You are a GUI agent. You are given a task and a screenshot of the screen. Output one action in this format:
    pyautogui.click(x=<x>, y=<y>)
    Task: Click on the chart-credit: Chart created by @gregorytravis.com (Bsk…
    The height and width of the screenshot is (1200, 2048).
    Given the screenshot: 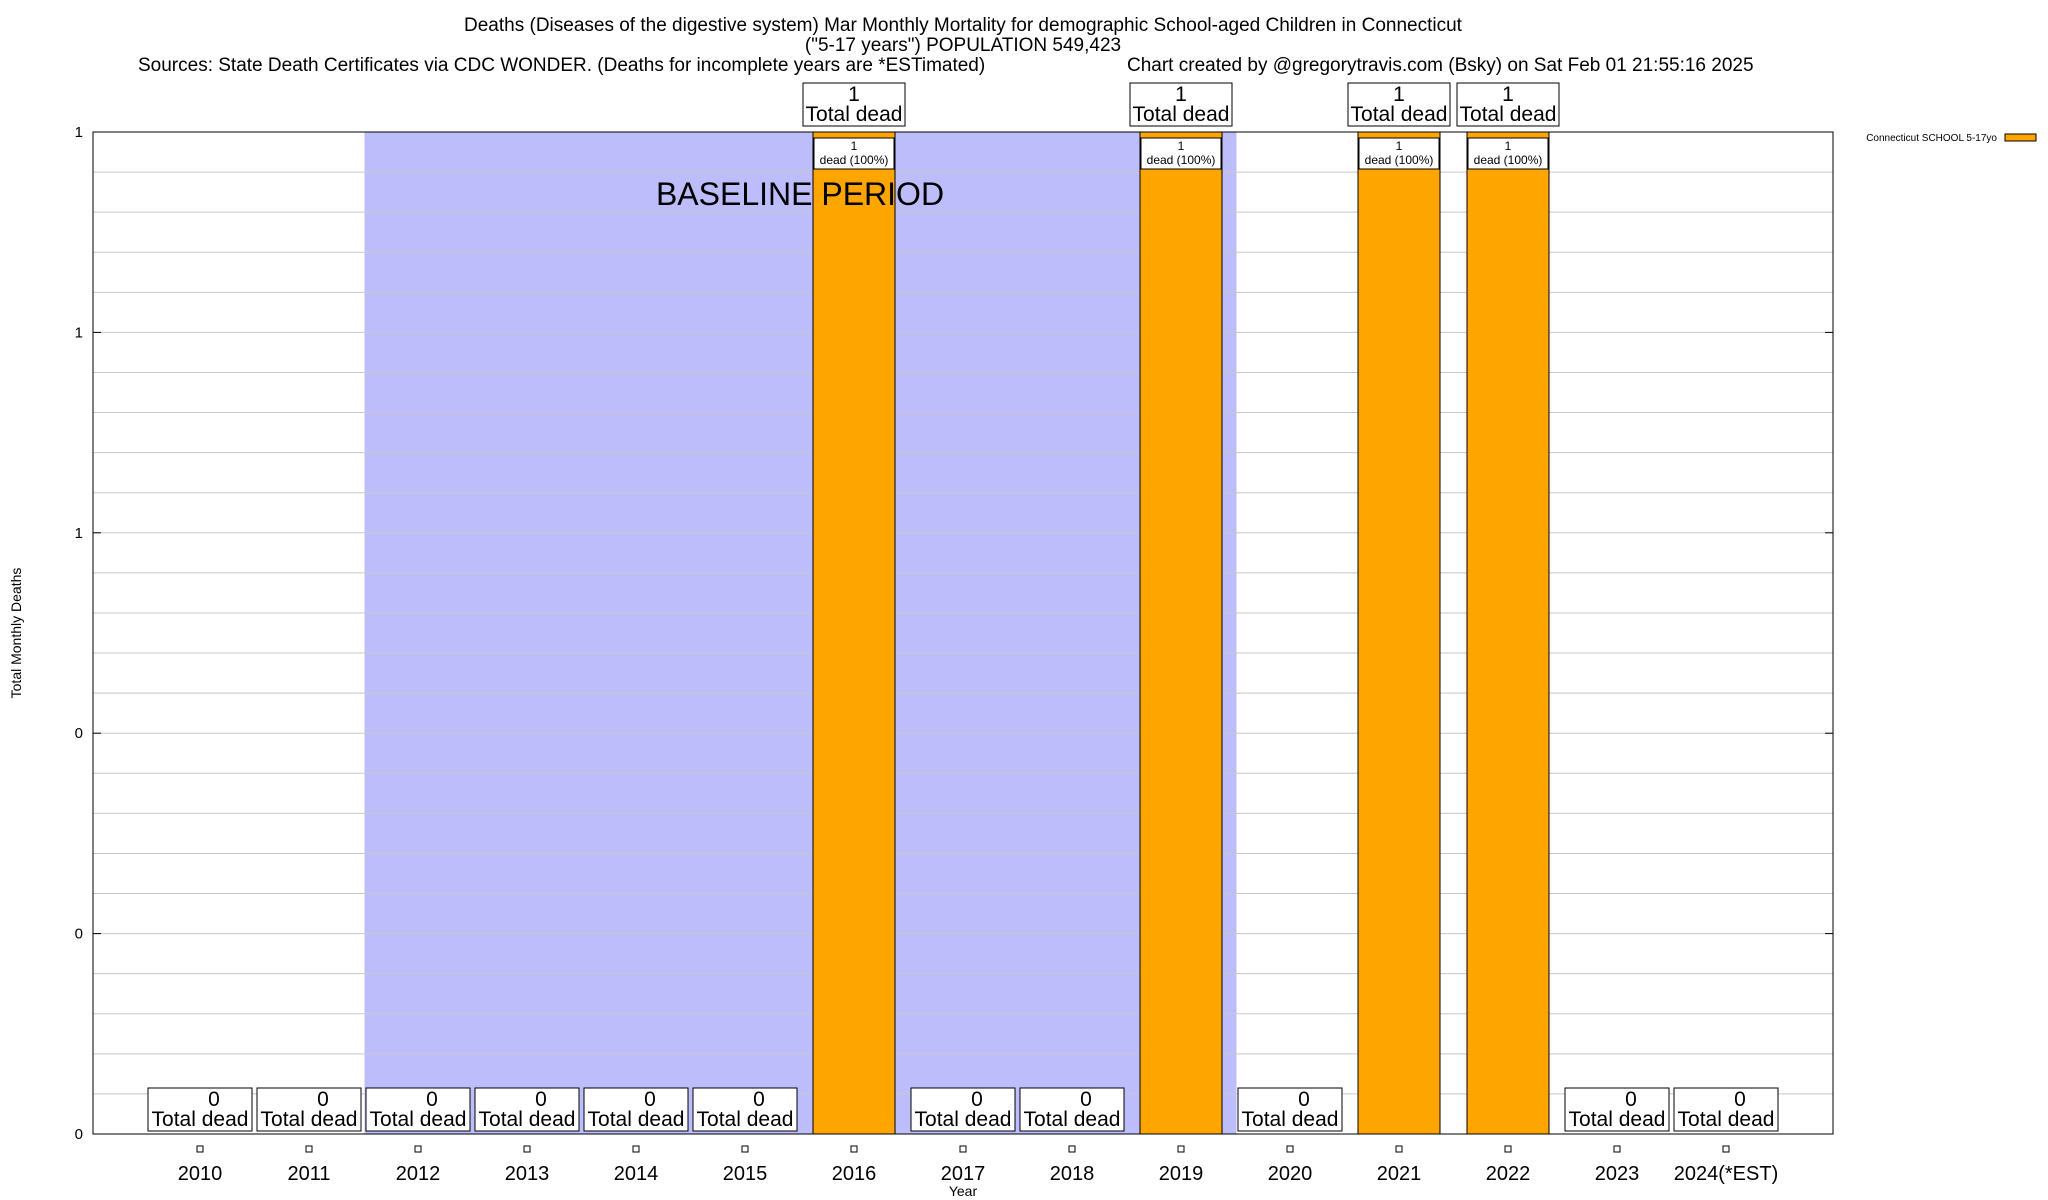 What is the action you would take?
    pyautogui.click(x=1440, y=65)
    